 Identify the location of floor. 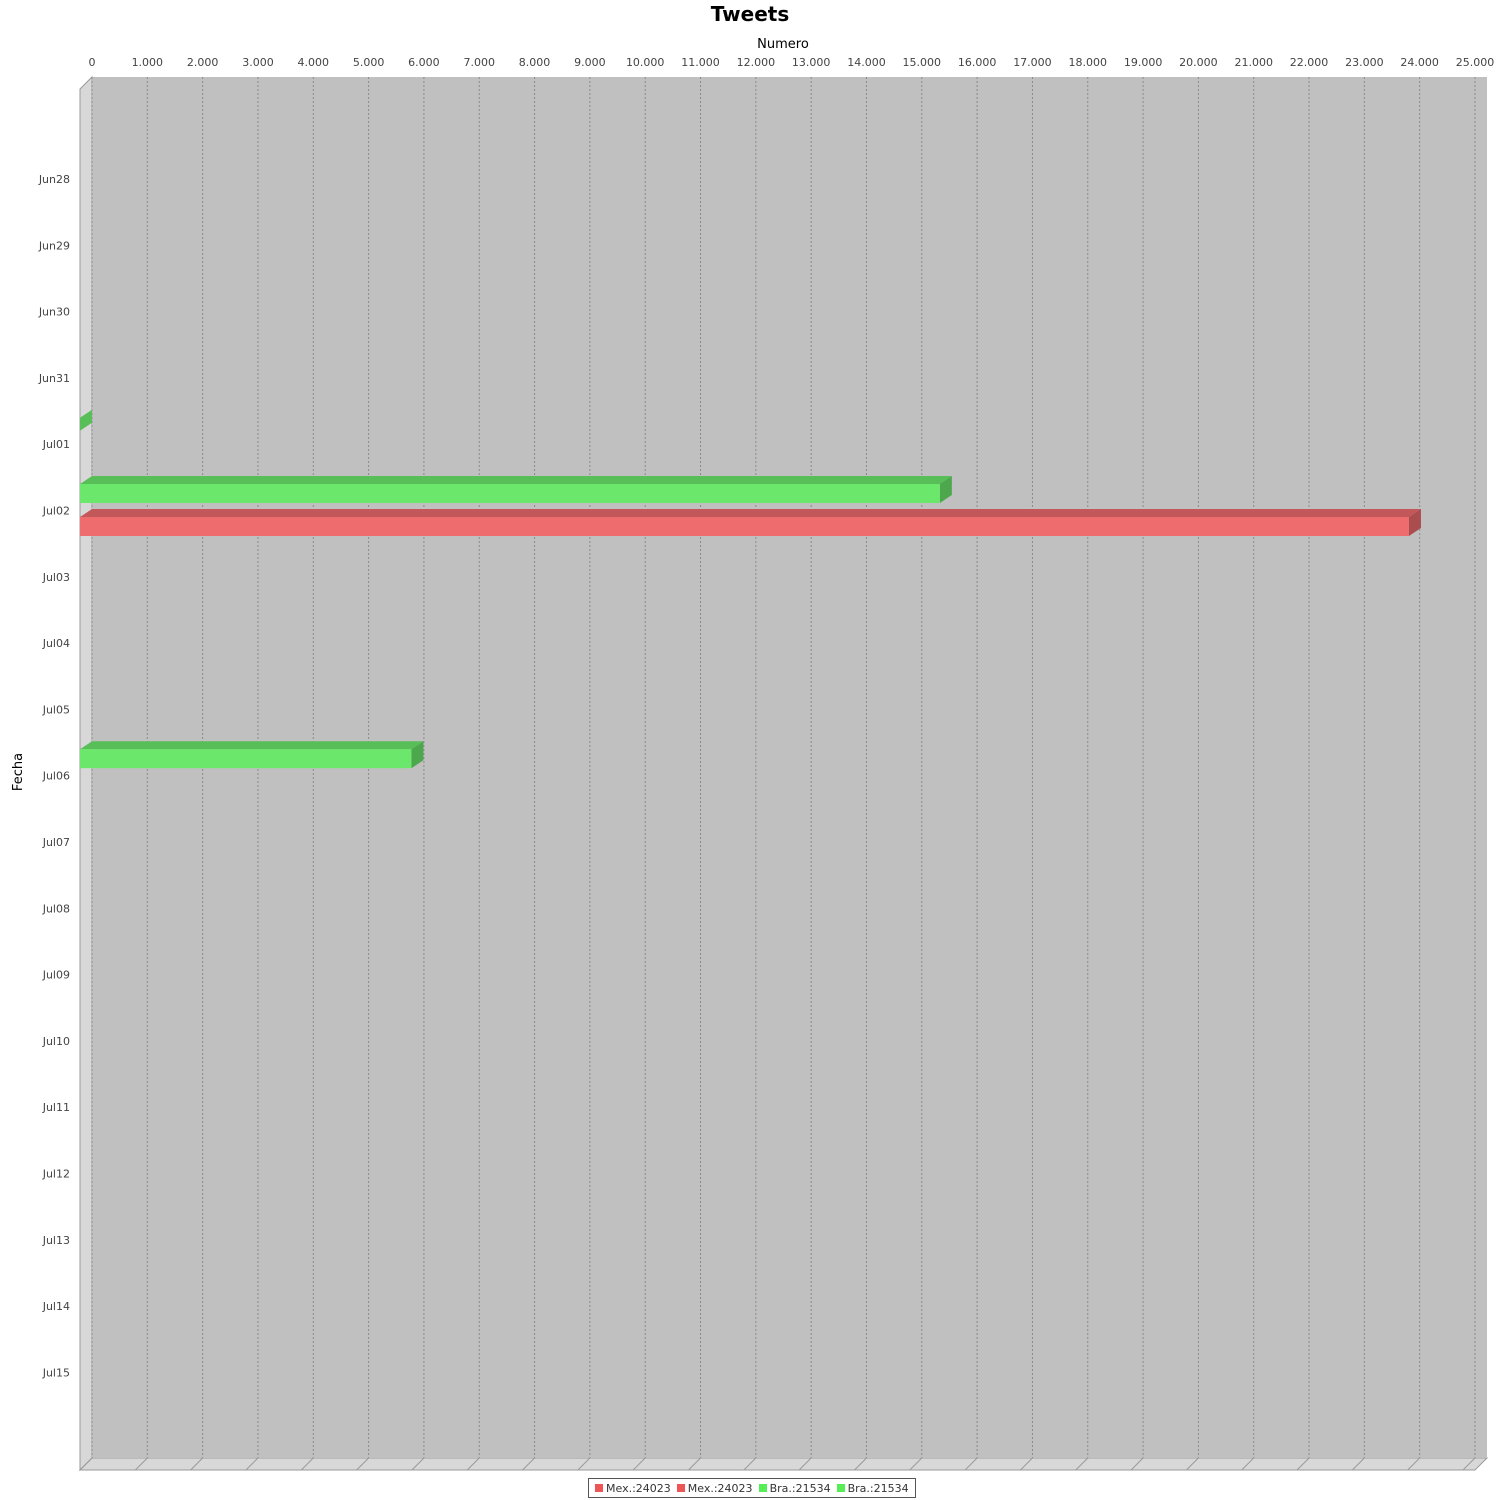
(783, 1464).